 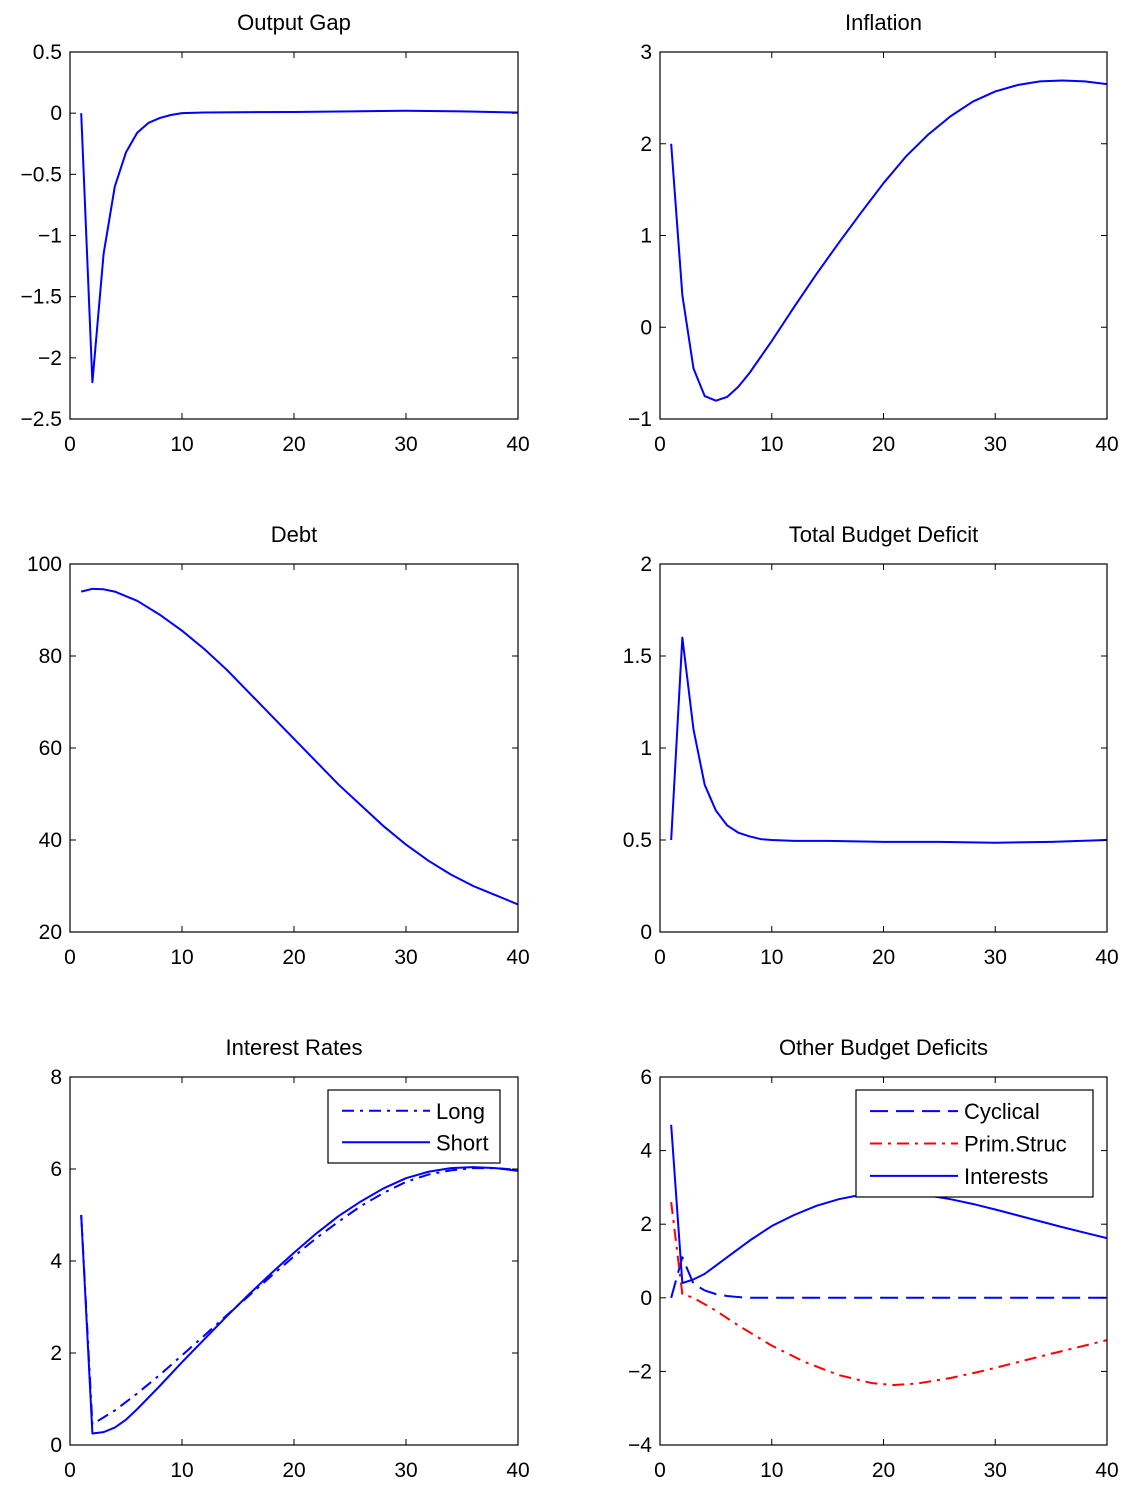 I want to click on y-tick-label: 1.5, so click(x=637, y=656).